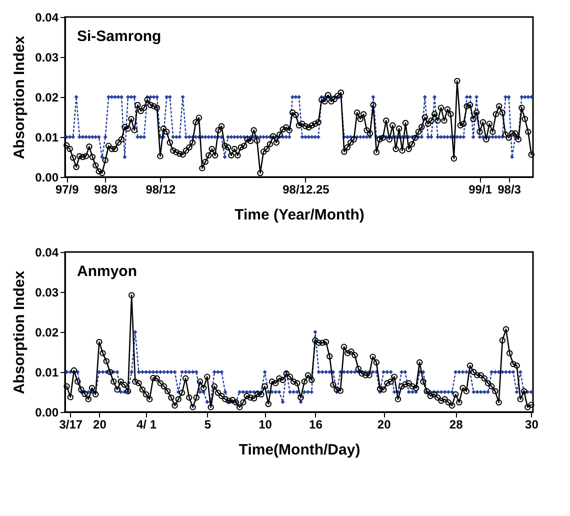 The height and width of the screenshot is (516, 570). Describe the element at coordinates (265, 425) in the screenshot. I see `x-tick-label: 10` at that location.